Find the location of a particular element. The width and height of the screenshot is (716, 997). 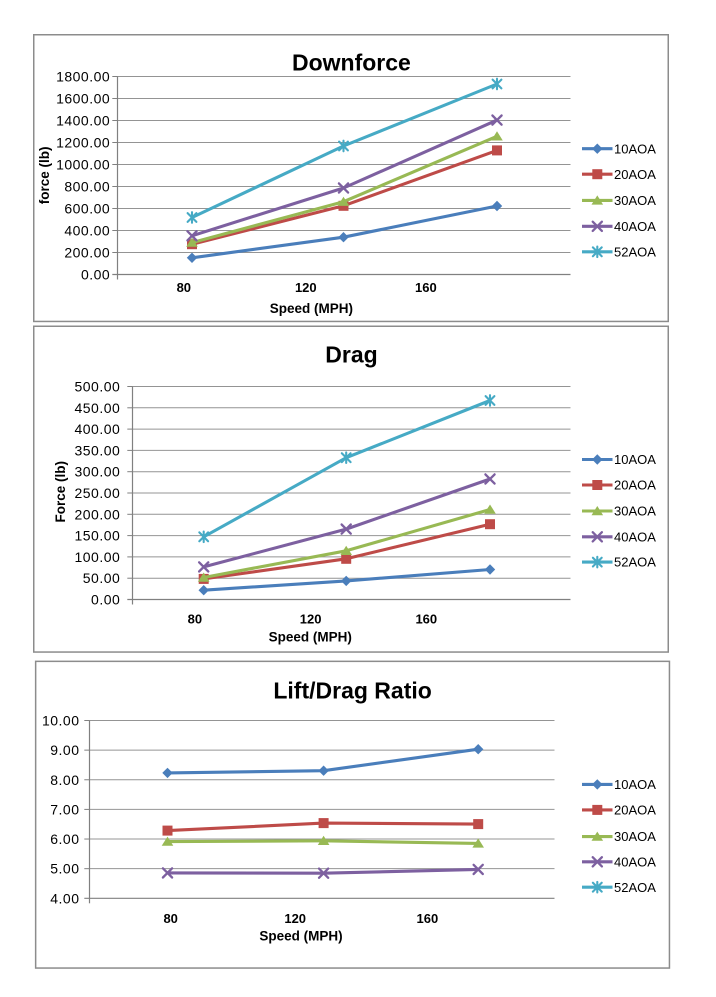

svg-text: 250.00 is located at coordinates (97, 493).